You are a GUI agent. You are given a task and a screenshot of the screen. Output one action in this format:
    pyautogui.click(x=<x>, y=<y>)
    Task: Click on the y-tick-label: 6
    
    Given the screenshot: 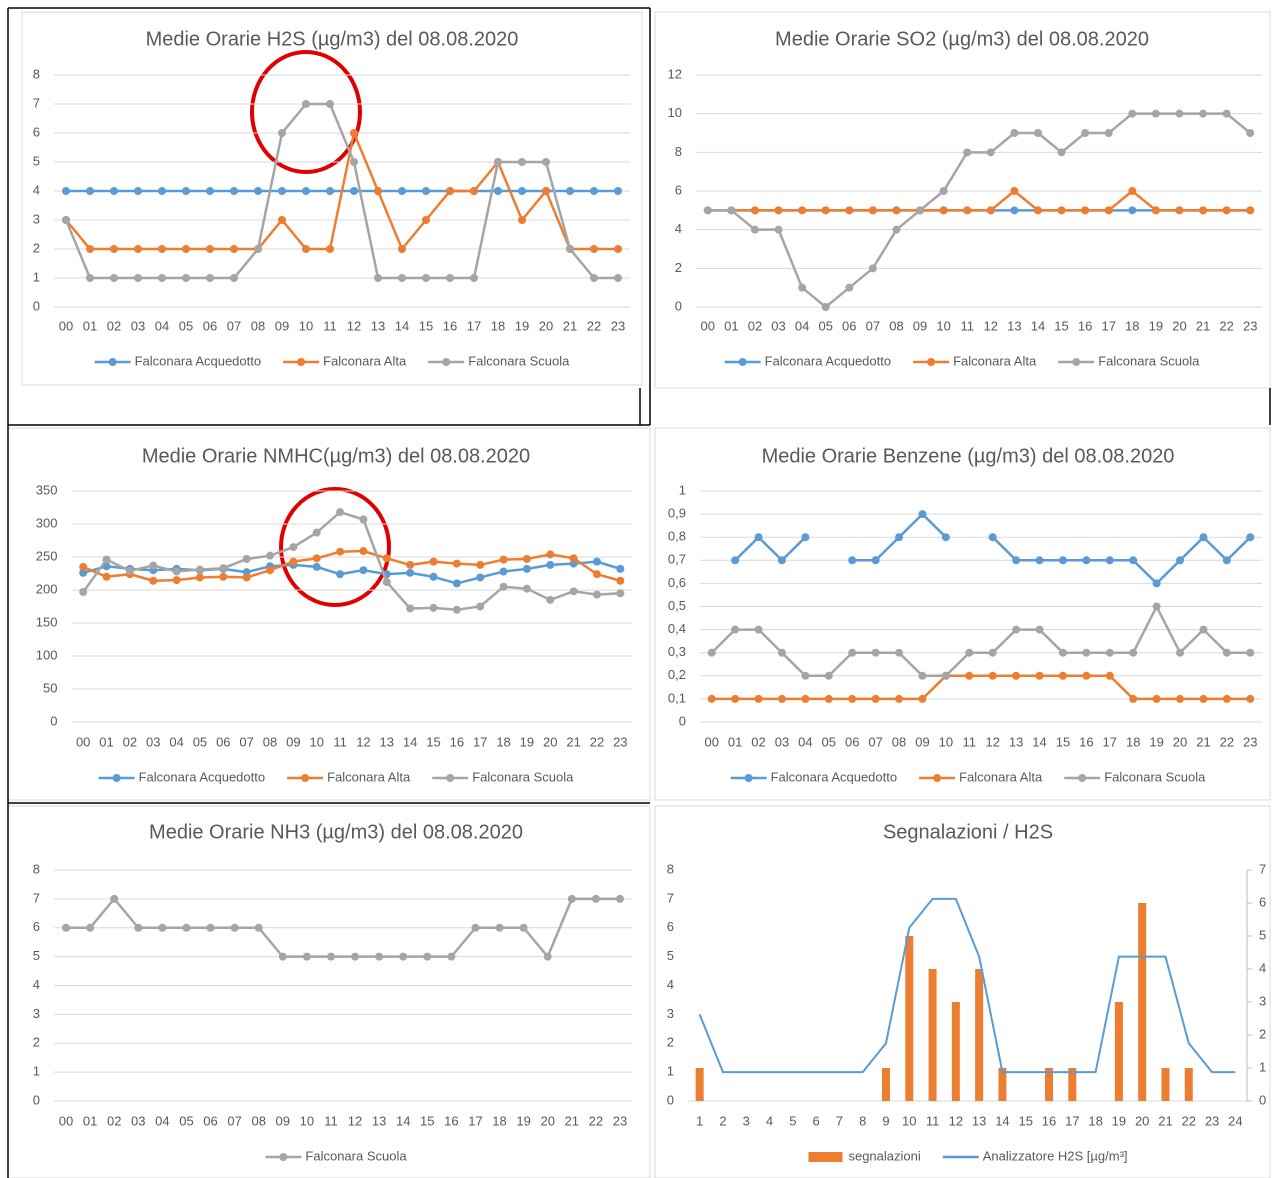 What is the action you would take?
    pyautogui.click(x=678, y=189)
    